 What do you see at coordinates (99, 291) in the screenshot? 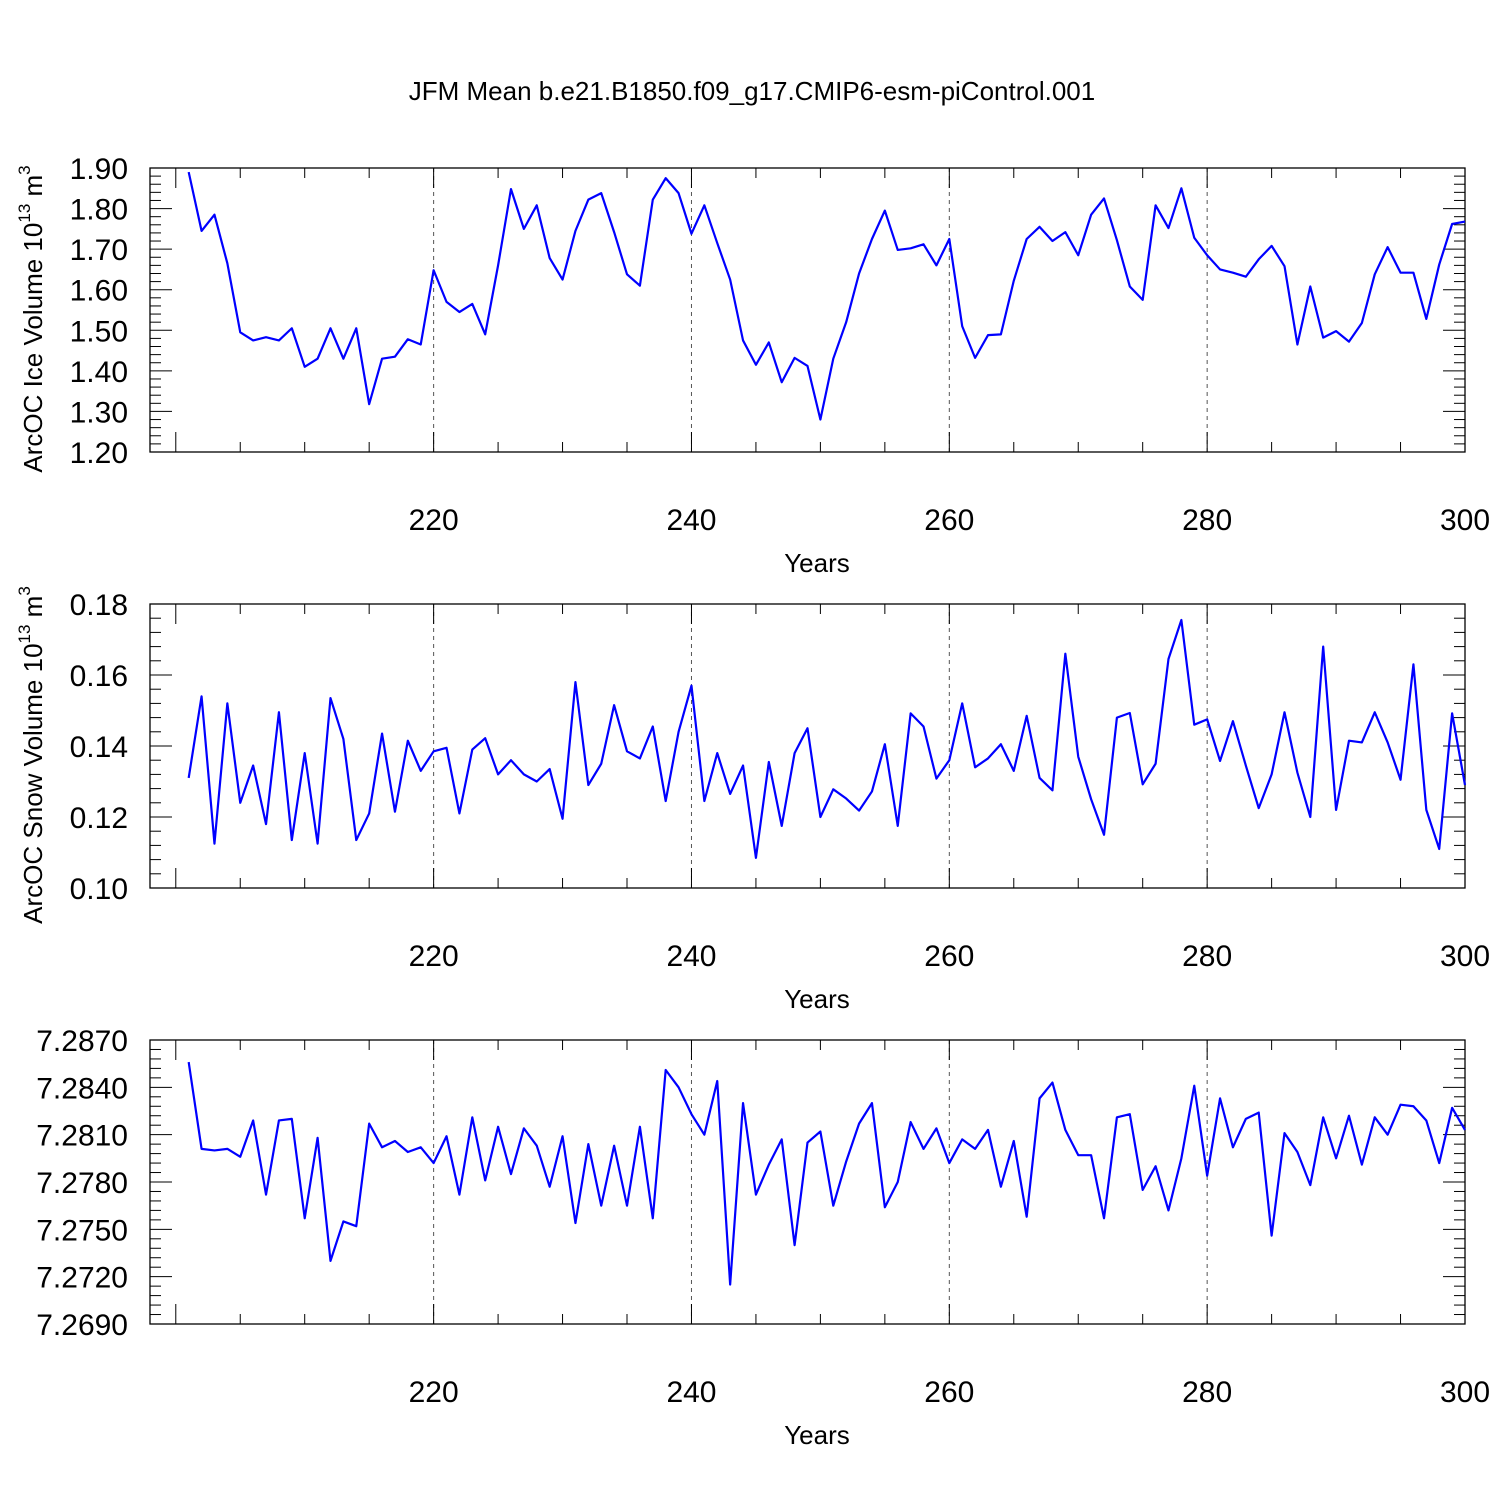
I see `y-tick-label: 1.60` at bounding box center [99, 291].